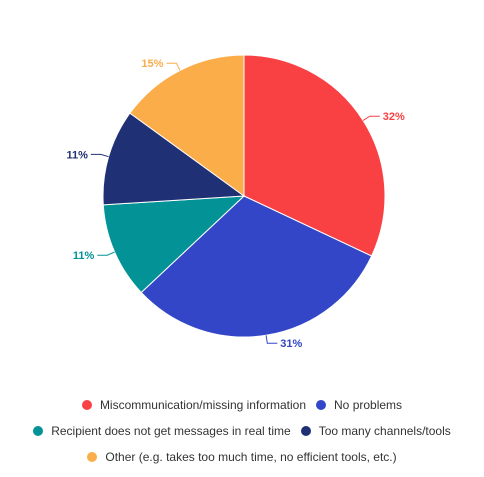 The height and width of the screenshot is (477, 484). What do you see at coordinates (291, 344) in the screenshot?
I see `pie-data-label-1: 31%` at bounding box center [291, 344].